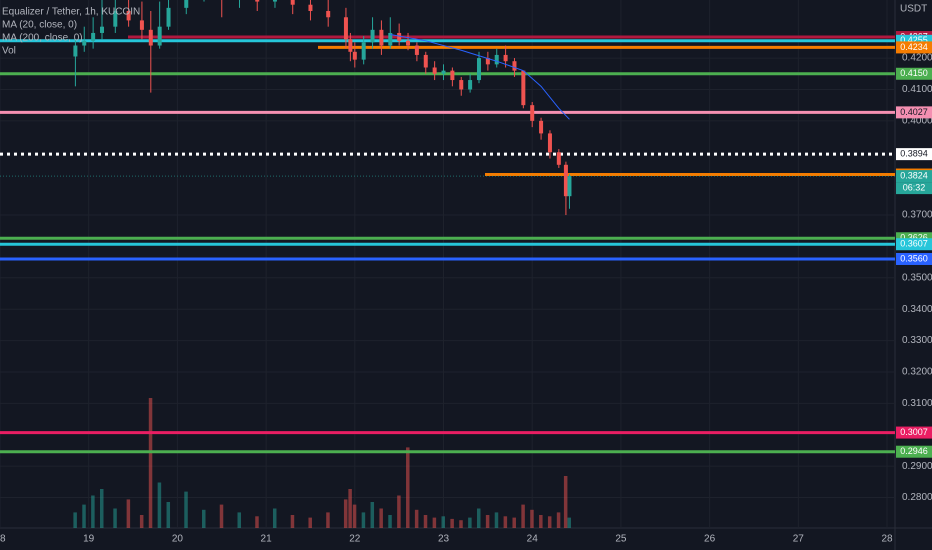 This screenshot has height=550, width=932. Describe the element at coordinates (3, 539) in the screenshot. I see `x-tick-label: 18` at that location.